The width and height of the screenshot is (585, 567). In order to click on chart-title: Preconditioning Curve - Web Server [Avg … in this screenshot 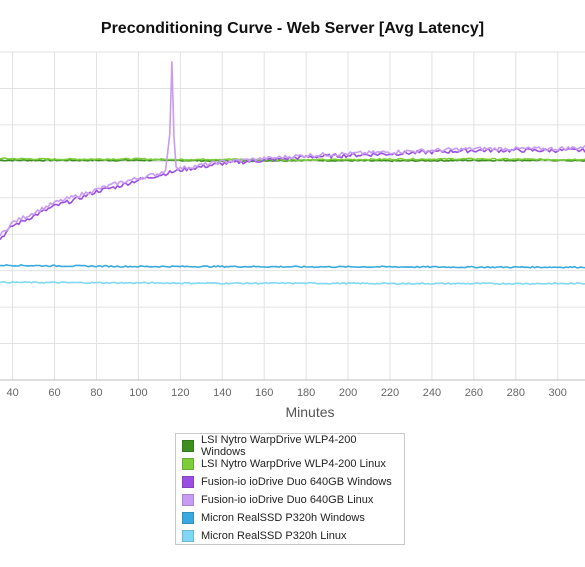, I will do `click(292, 28)`.